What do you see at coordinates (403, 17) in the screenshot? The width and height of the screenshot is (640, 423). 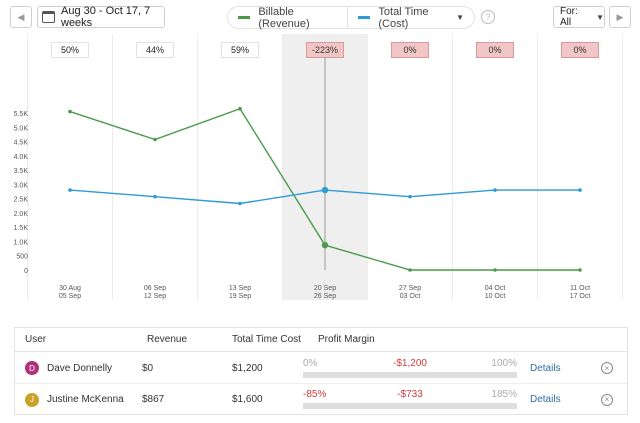 I see `legend-total-time-label: Total Time (Cost)` at bounding box center [403, 17].